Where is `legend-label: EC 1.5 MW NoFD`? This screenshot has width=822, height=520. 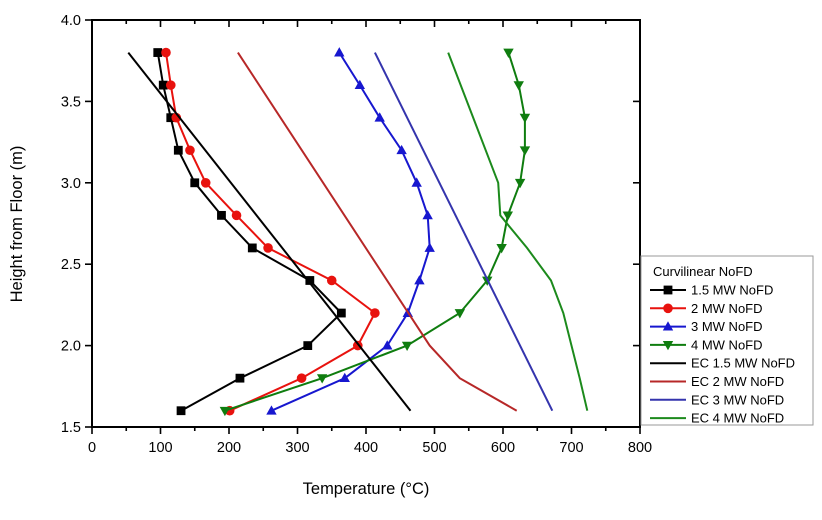
legend-label: EC 1.5 MW NoFD is located at coordinates (743, 363).